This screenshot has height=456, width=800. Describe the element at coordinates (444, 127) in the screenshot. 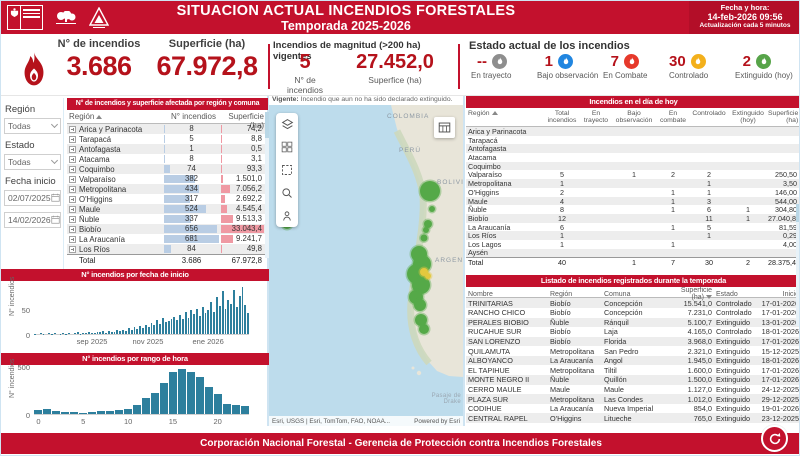

I see `map-legend-button` at that location.